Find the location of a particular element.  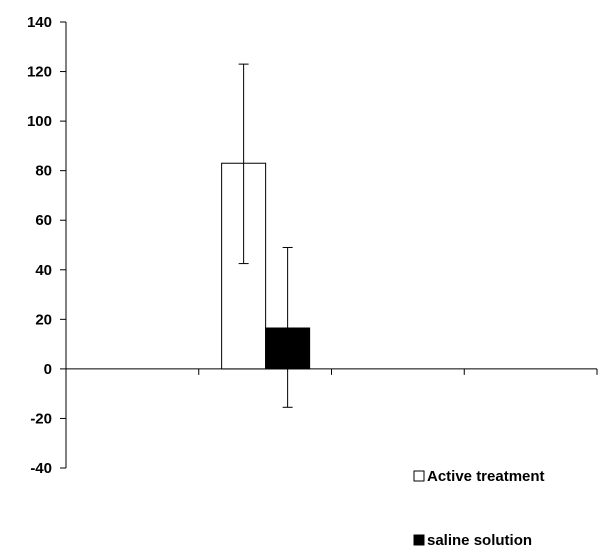

y-tick-label: 120 is located at coordinates (39, 72).